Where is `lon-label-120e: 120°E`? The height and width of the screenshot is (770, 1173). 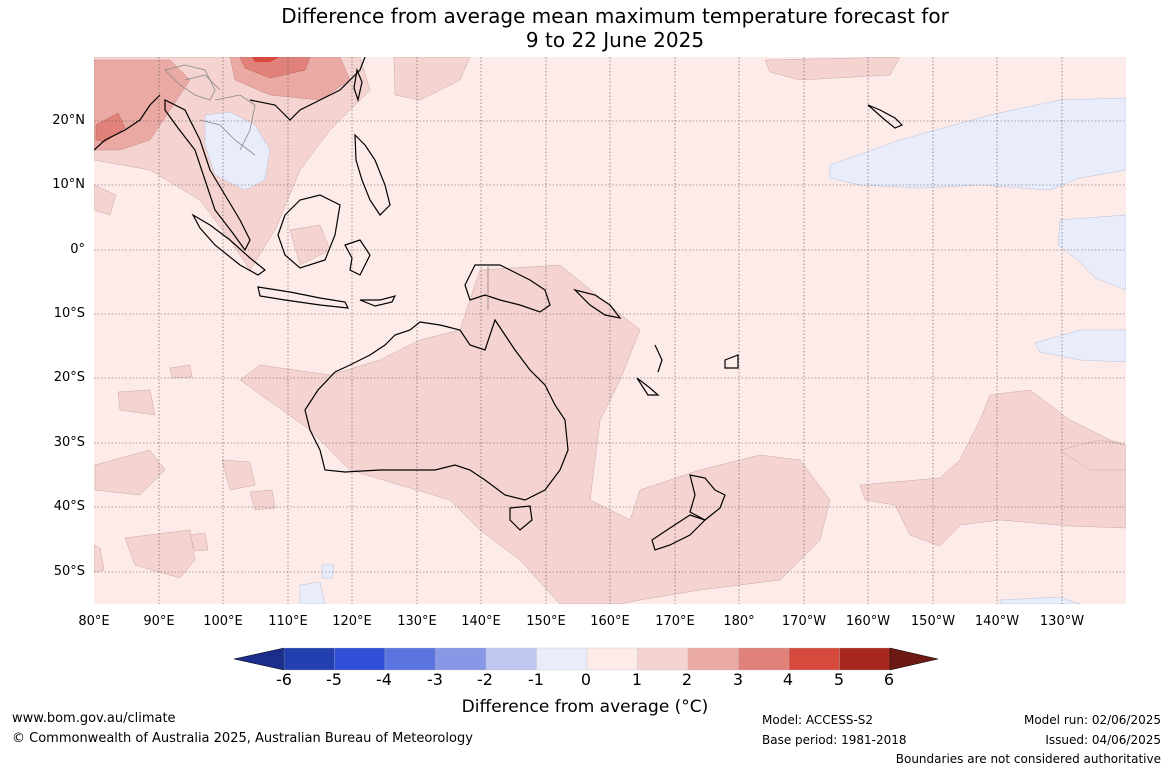 lon-label-120e: 120°E is located at coordinates (352, 621).